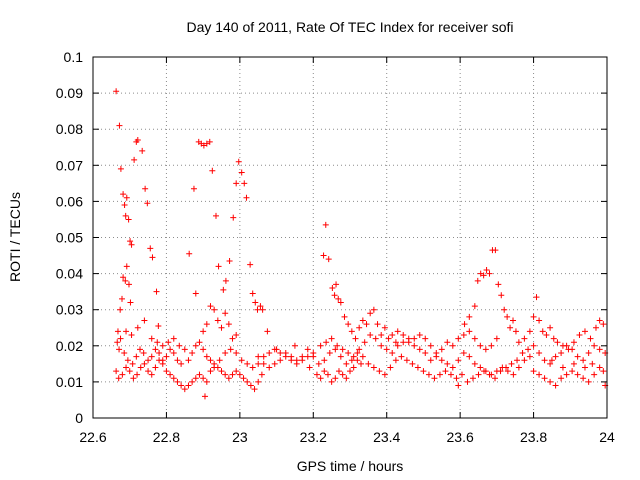 This screenshot has height=480, width=640. I want to click on x-tick-label: 23.6, so click(460, 437).